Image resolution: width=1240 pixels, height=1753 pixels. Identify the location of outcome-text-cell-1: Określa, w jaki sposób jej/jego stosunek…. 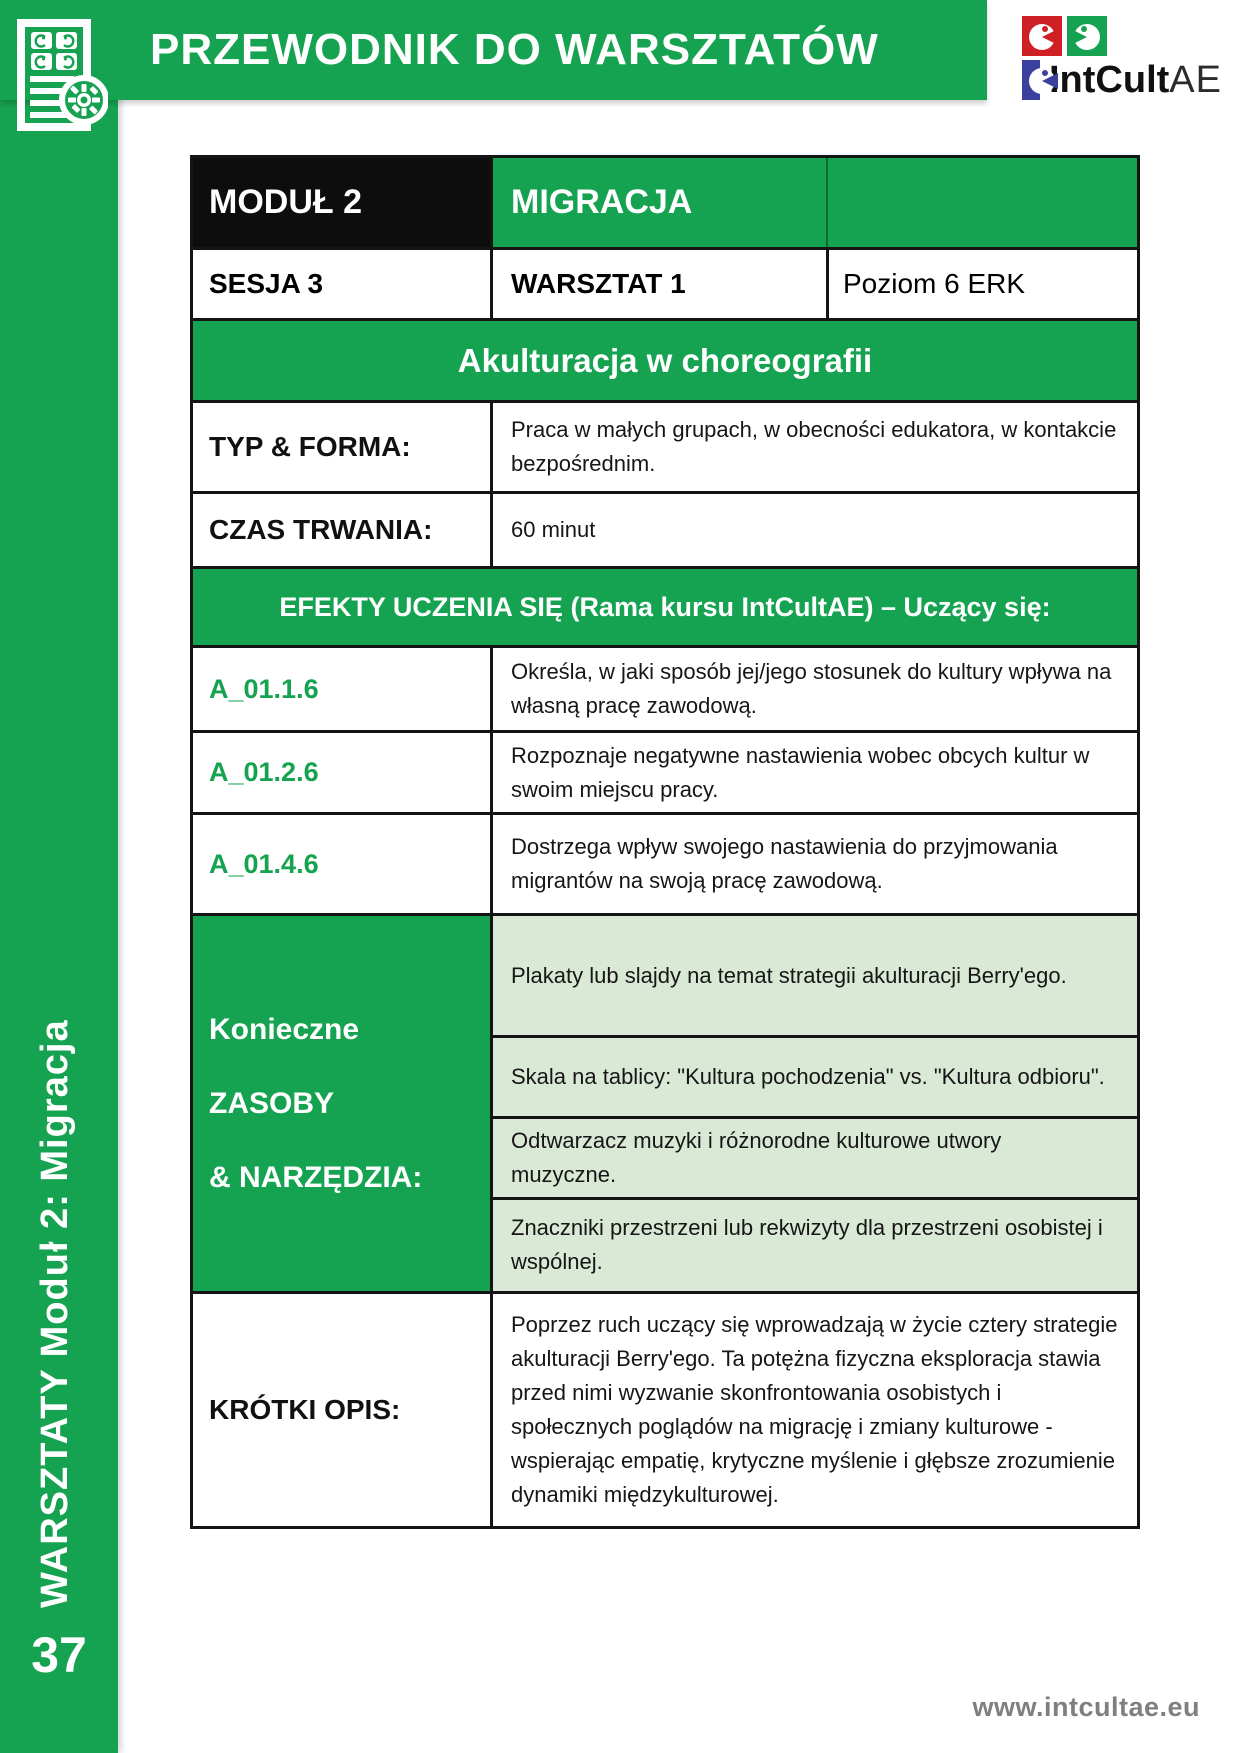
(815, 689).